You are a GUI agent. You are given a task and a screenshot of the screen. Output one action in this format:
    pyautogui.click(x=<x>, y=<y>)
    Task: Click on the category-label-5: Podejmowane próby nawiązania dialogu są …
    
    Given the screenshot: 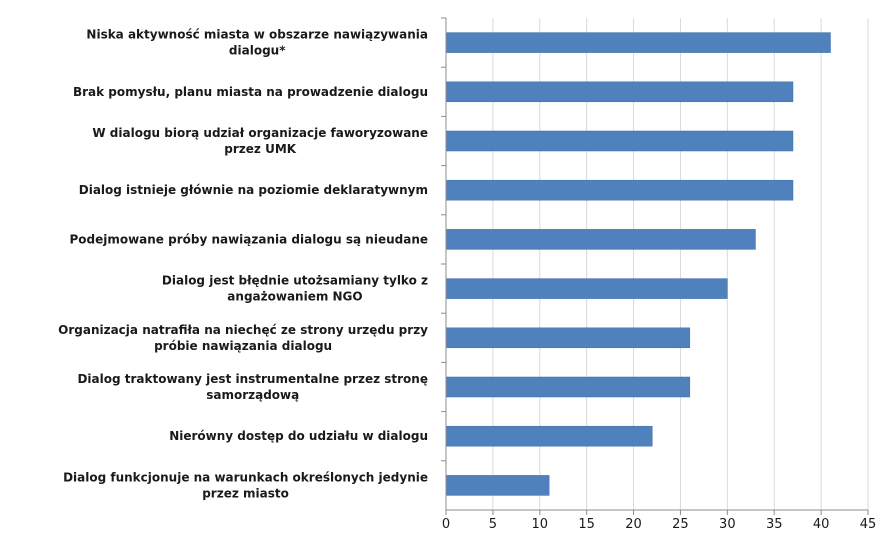 What is the action you would take?
    pyautogui.click(x=248, y=239)
    